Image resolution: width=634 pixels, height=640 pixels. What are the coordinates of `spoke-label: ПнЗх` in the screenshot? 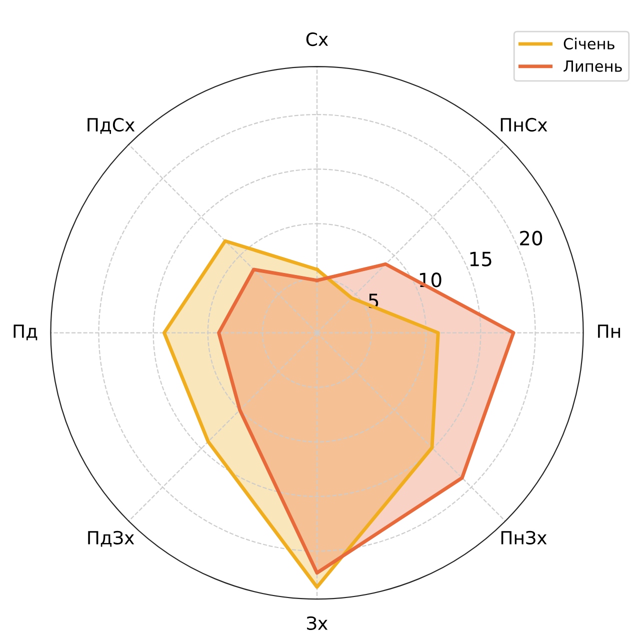 It's located at (524, 537).